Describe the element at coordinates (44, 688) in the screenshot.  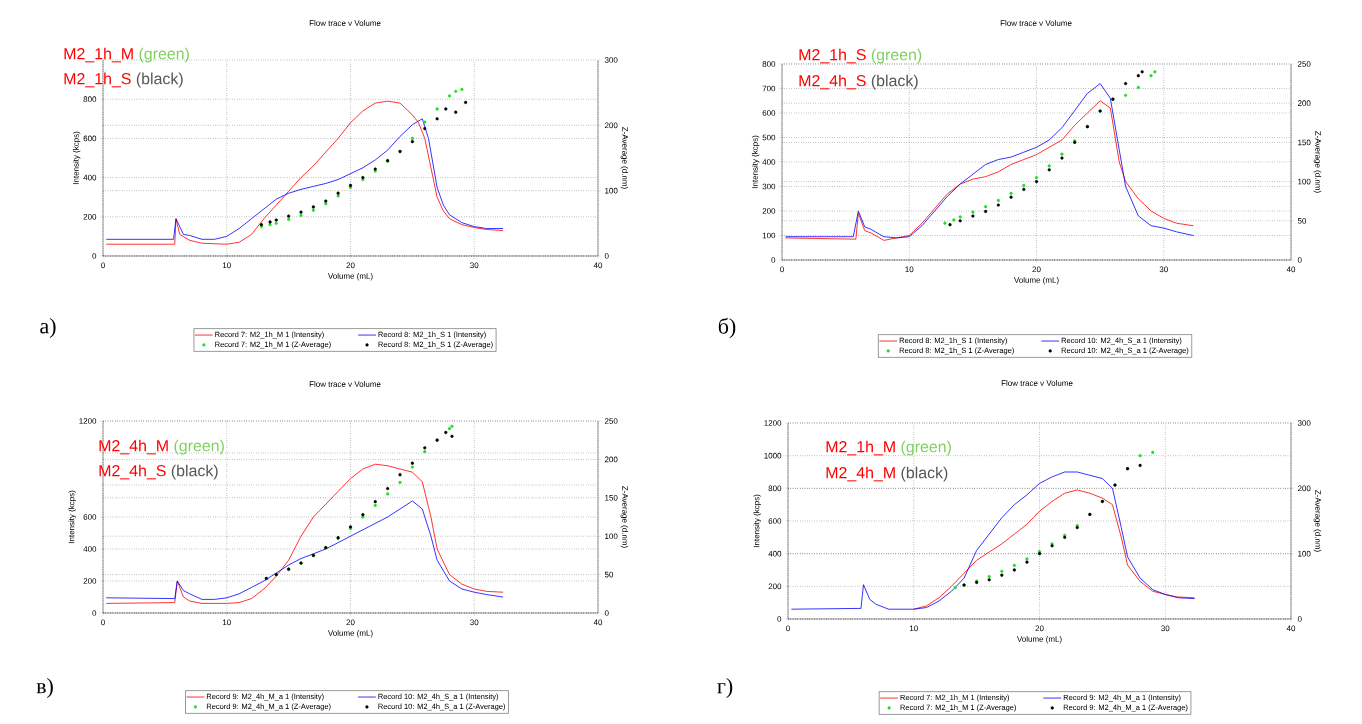
I see `text: в)` at that location.